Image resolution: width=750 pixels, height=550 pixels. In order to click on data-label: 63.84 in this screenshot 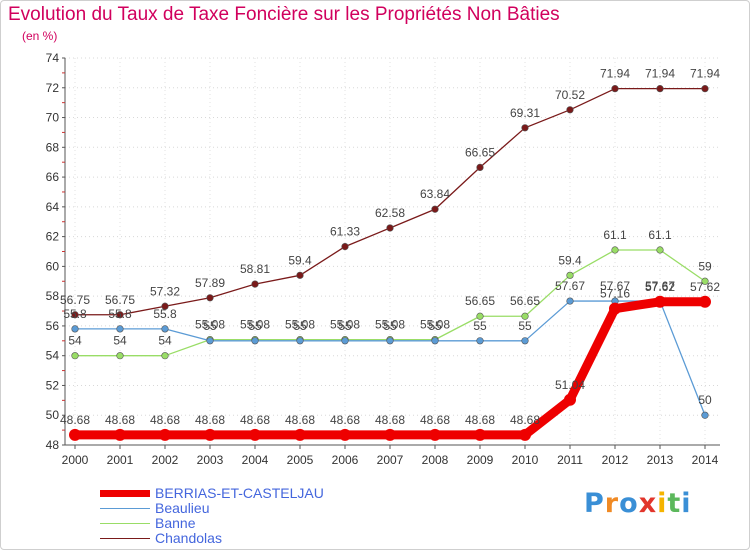, I will do `click(435, 194)`.